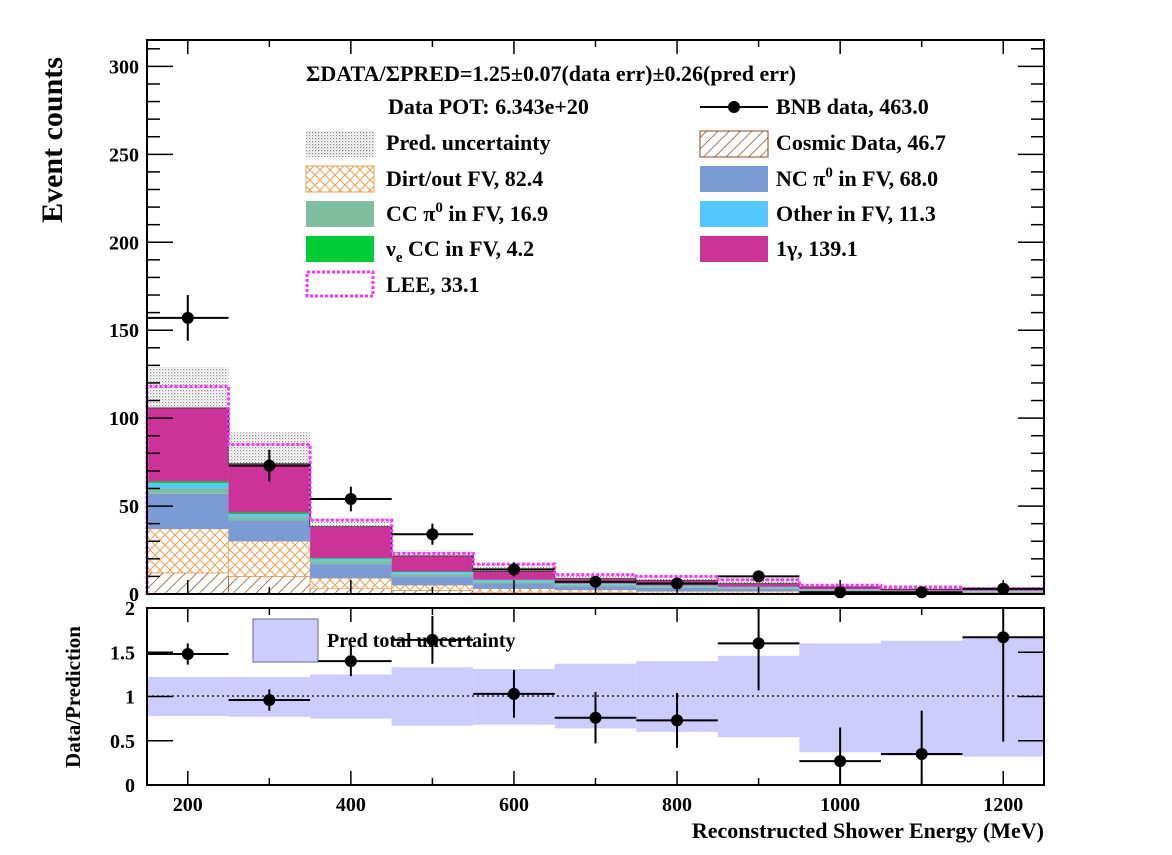 Image resolution: width=1172 pixels, height=855 pixels. What do you see at coordinates (868, 830) in the screenshot?
I see `x-axis-label: Reconstructed Shower Energy (MeV)` at bounding box center [868, 830].